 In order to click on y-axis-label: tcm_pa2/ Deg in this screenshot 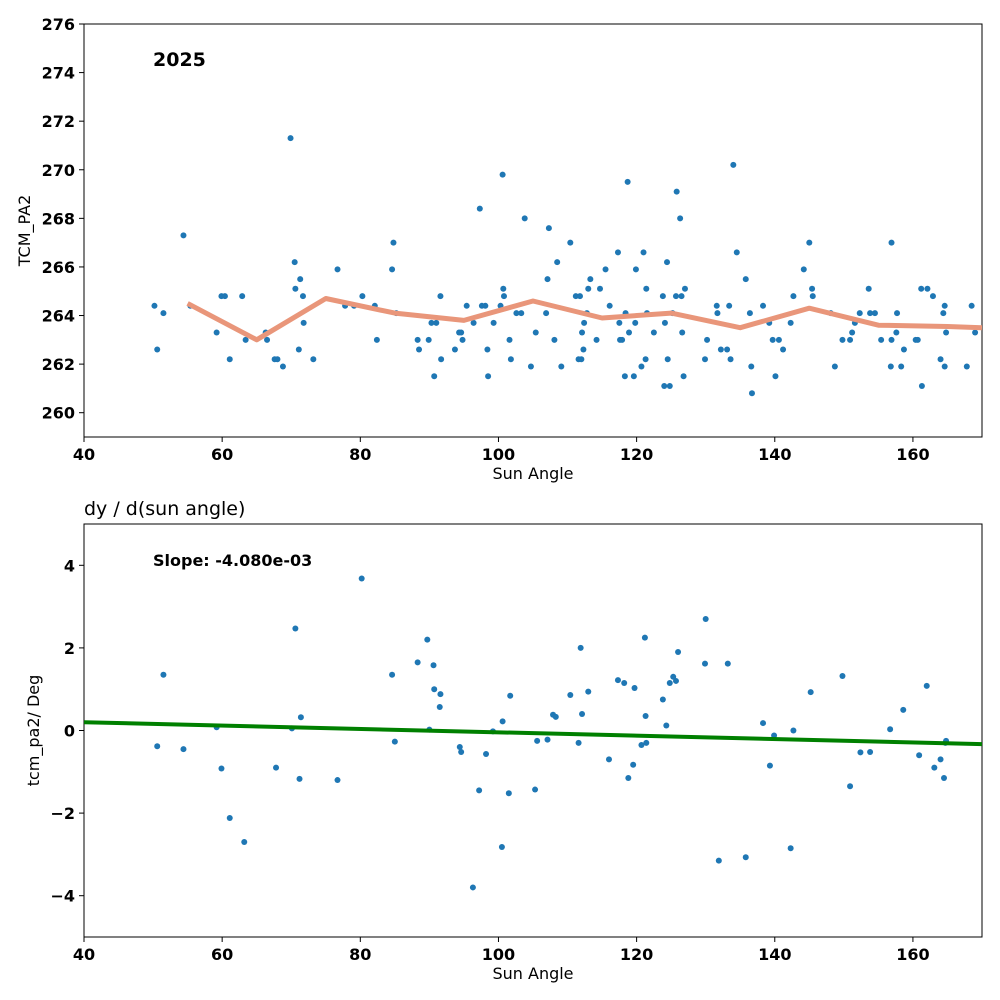, I will do `click(34, 731)`.